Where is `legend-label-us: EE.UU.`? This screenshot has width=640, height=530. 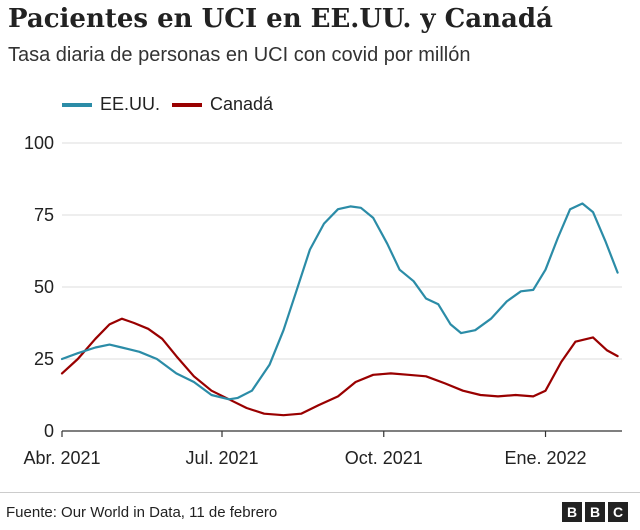
legend-label-us: EE.UU. is located at coordinates (130, 104).